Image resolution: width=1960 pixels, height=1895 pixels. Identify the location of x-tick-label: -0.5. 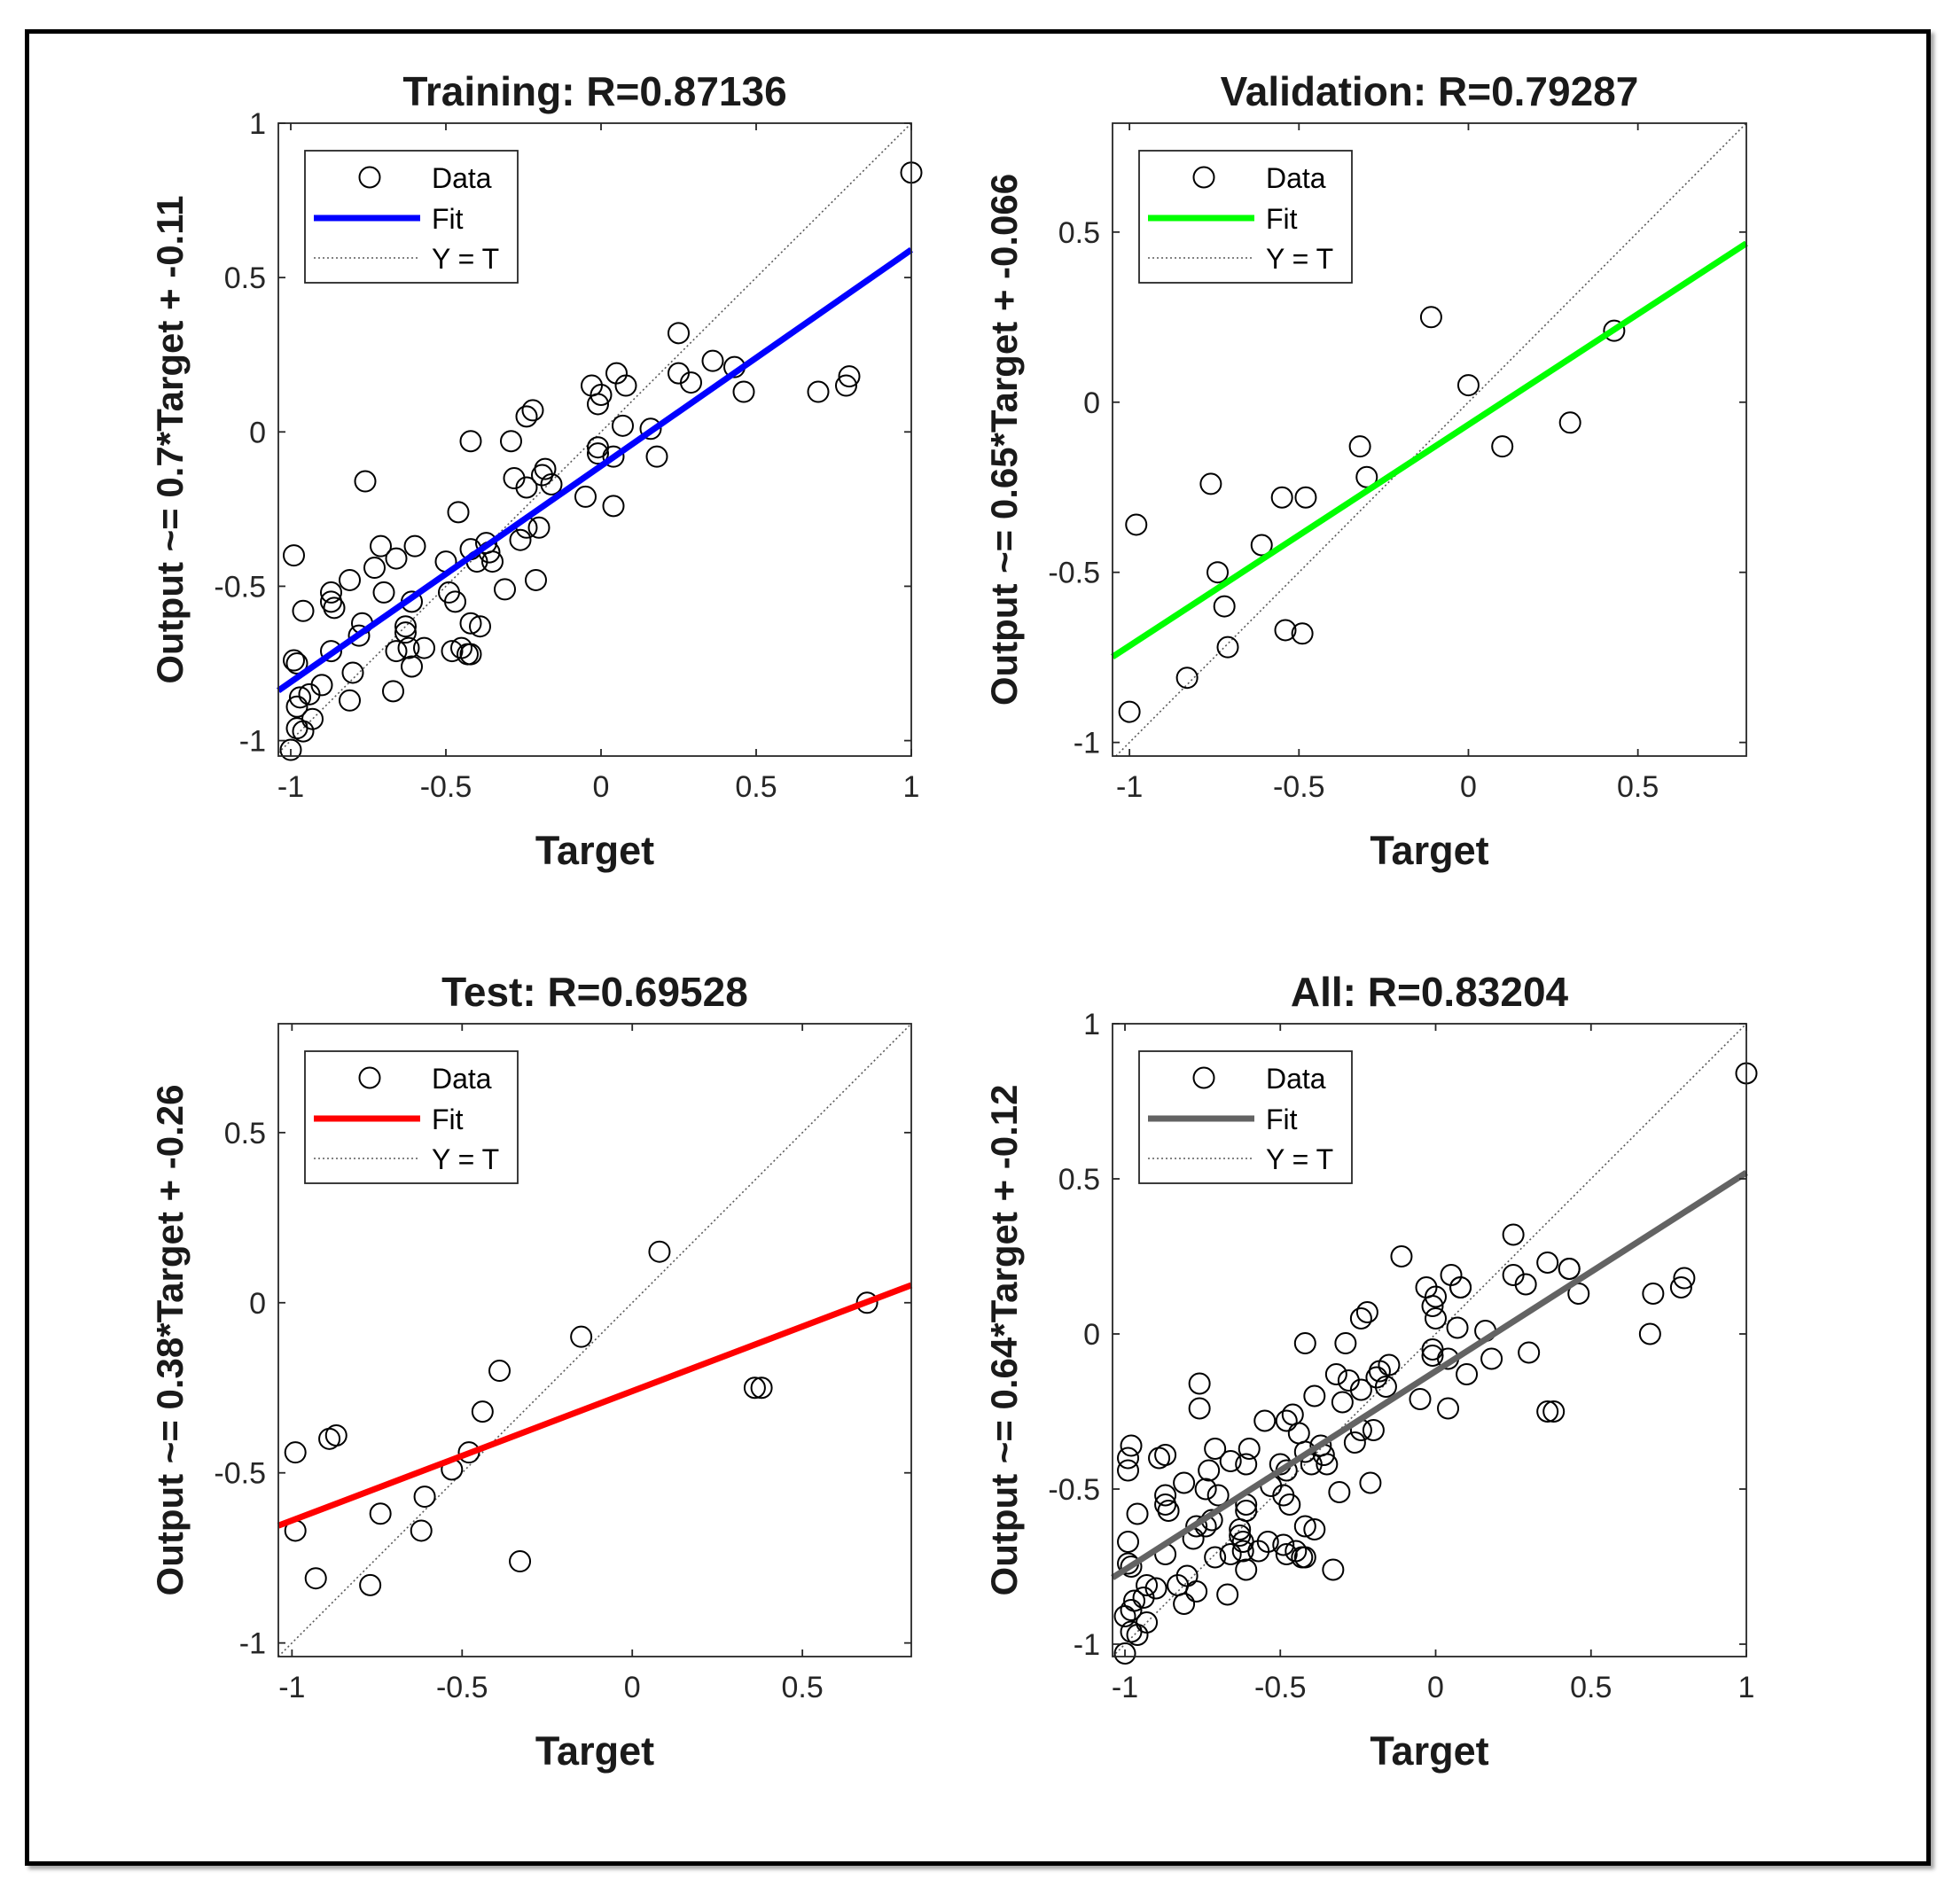
(1299, 787).